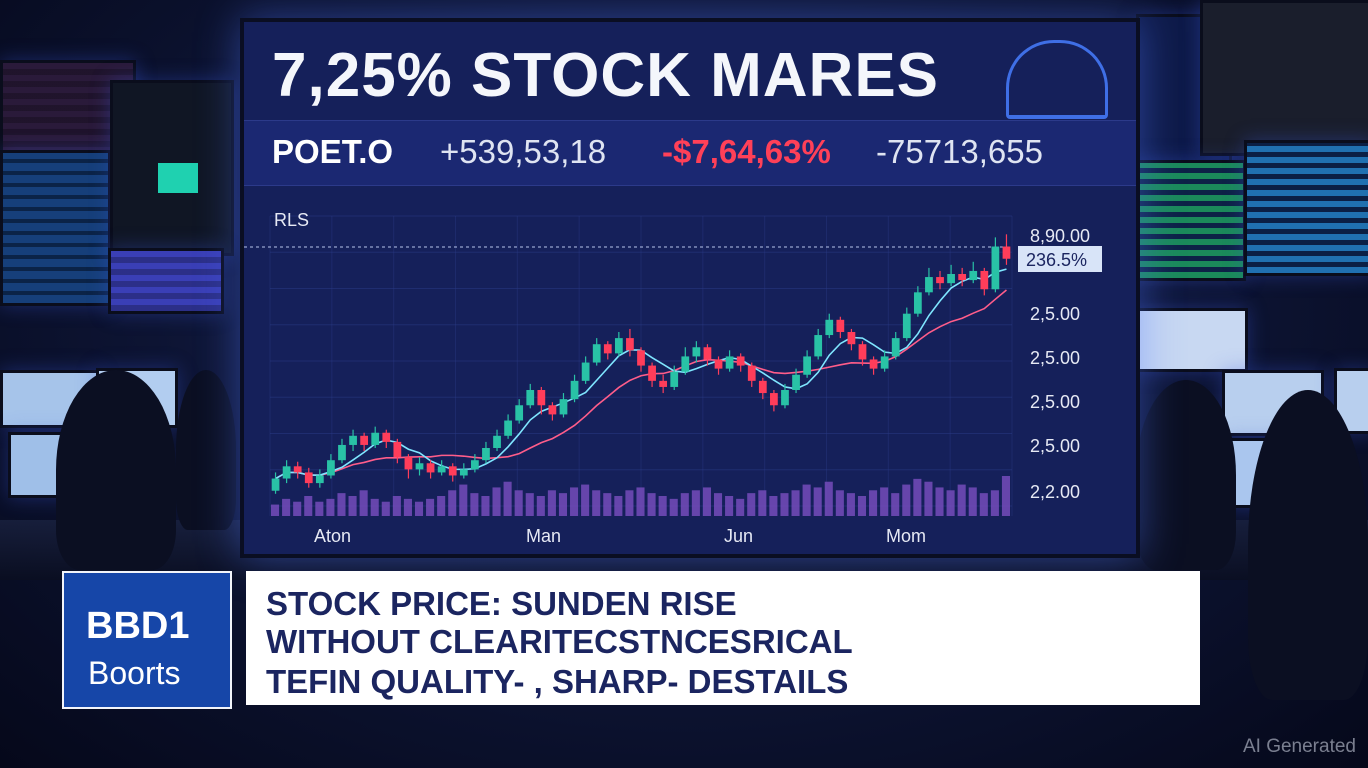  I want to click on y-tick-label: 2,2.00, so click(1055, 492).